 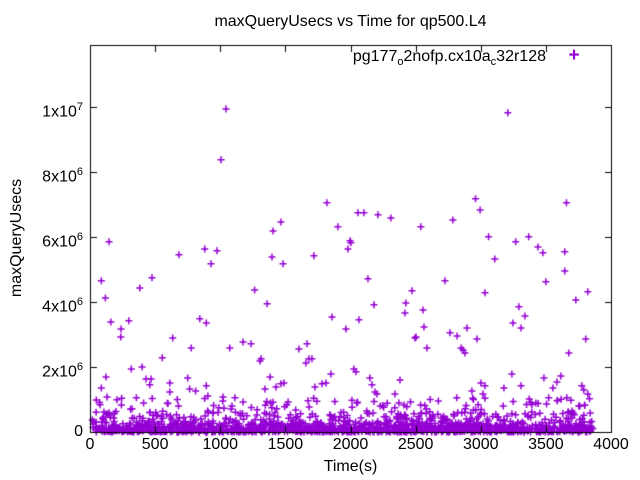 I want to click on tick-exponent: 7, so click(x=79, y=106).